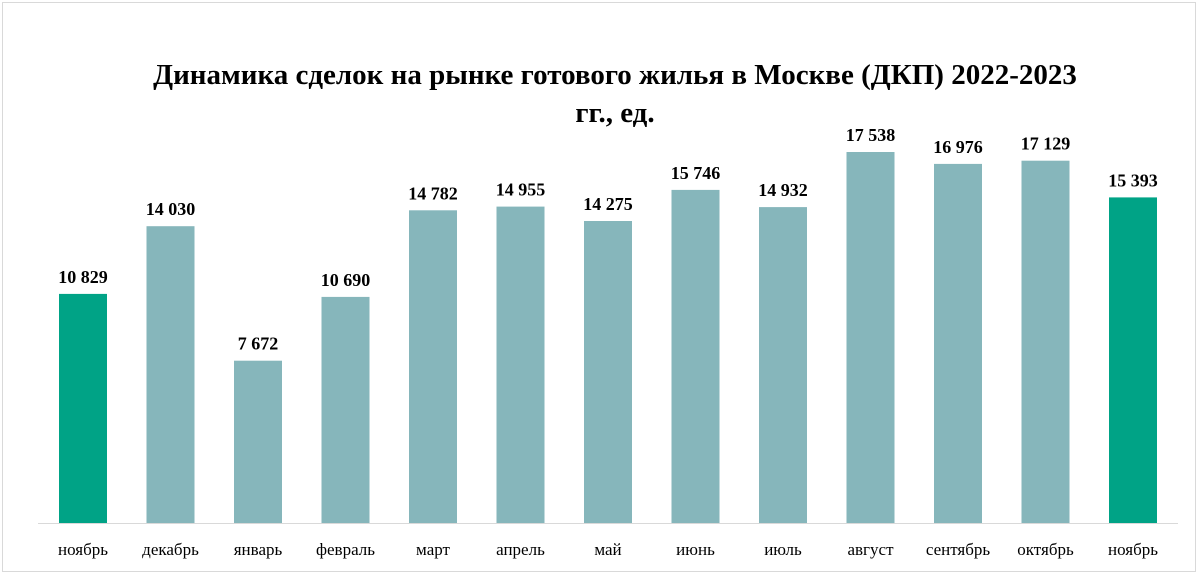  Describe the element at coordinates (1133, 180) in the screenshot. I see `value-label-13: 15 393` at that location.